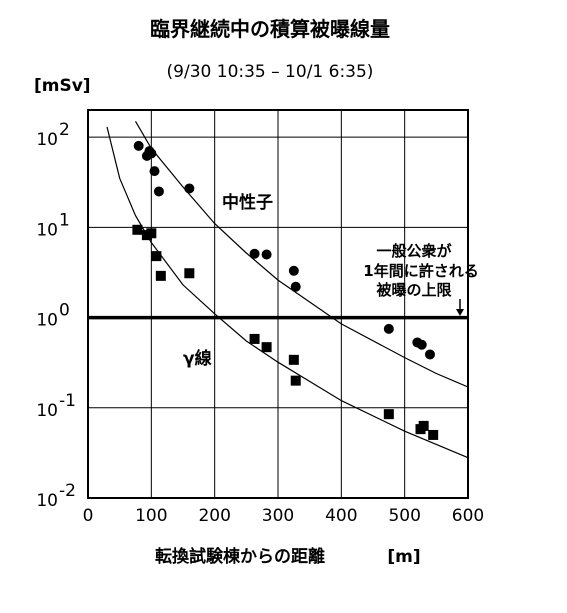  Describe the element at coordinates (197, 358) in the screenshot. I see `series-label-gamma: γ線` at that location.